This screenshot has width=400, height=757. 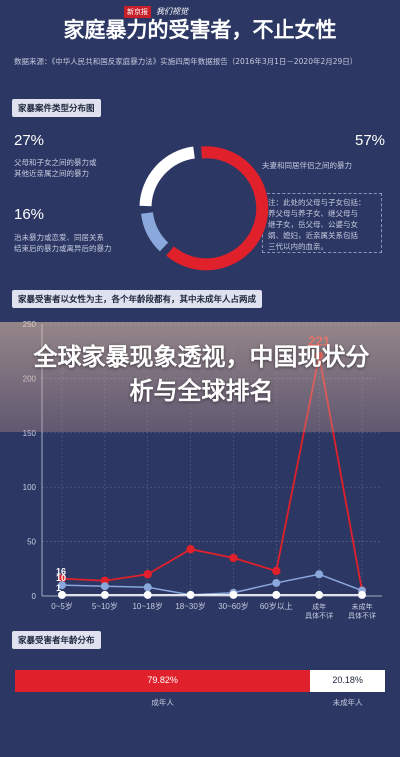 I want to click on bar-adult, so click(x=163, y=681).